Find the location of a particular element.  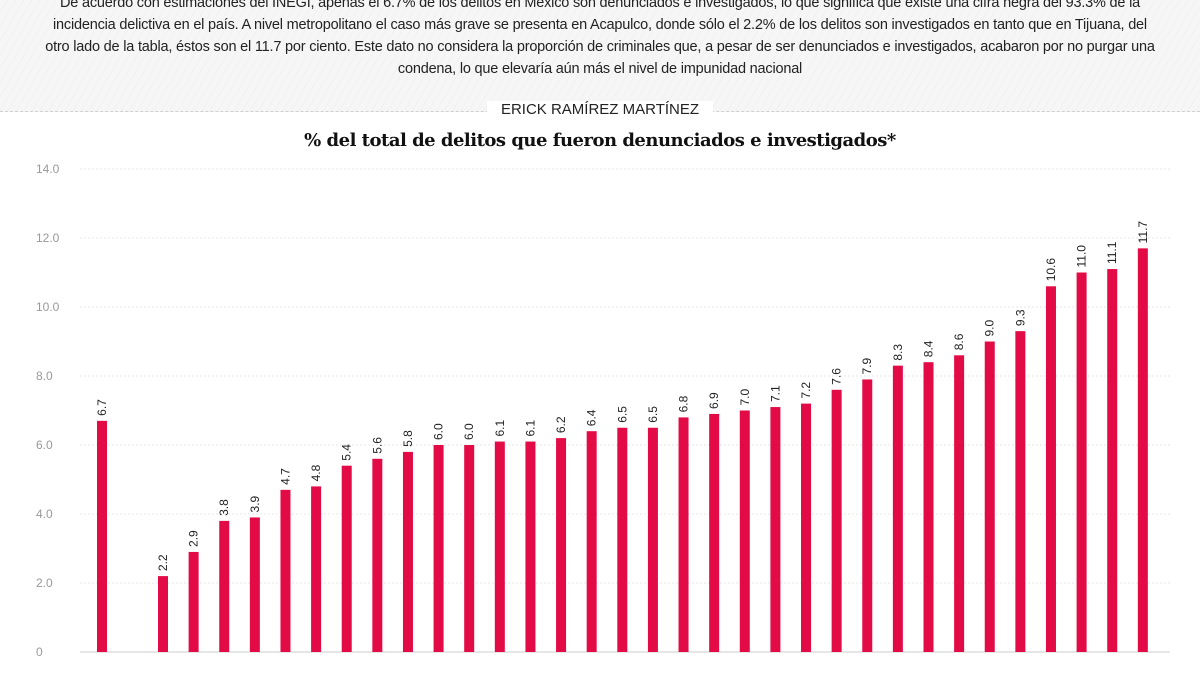

value-label: 7.1 is located at coordinates (775, 393).